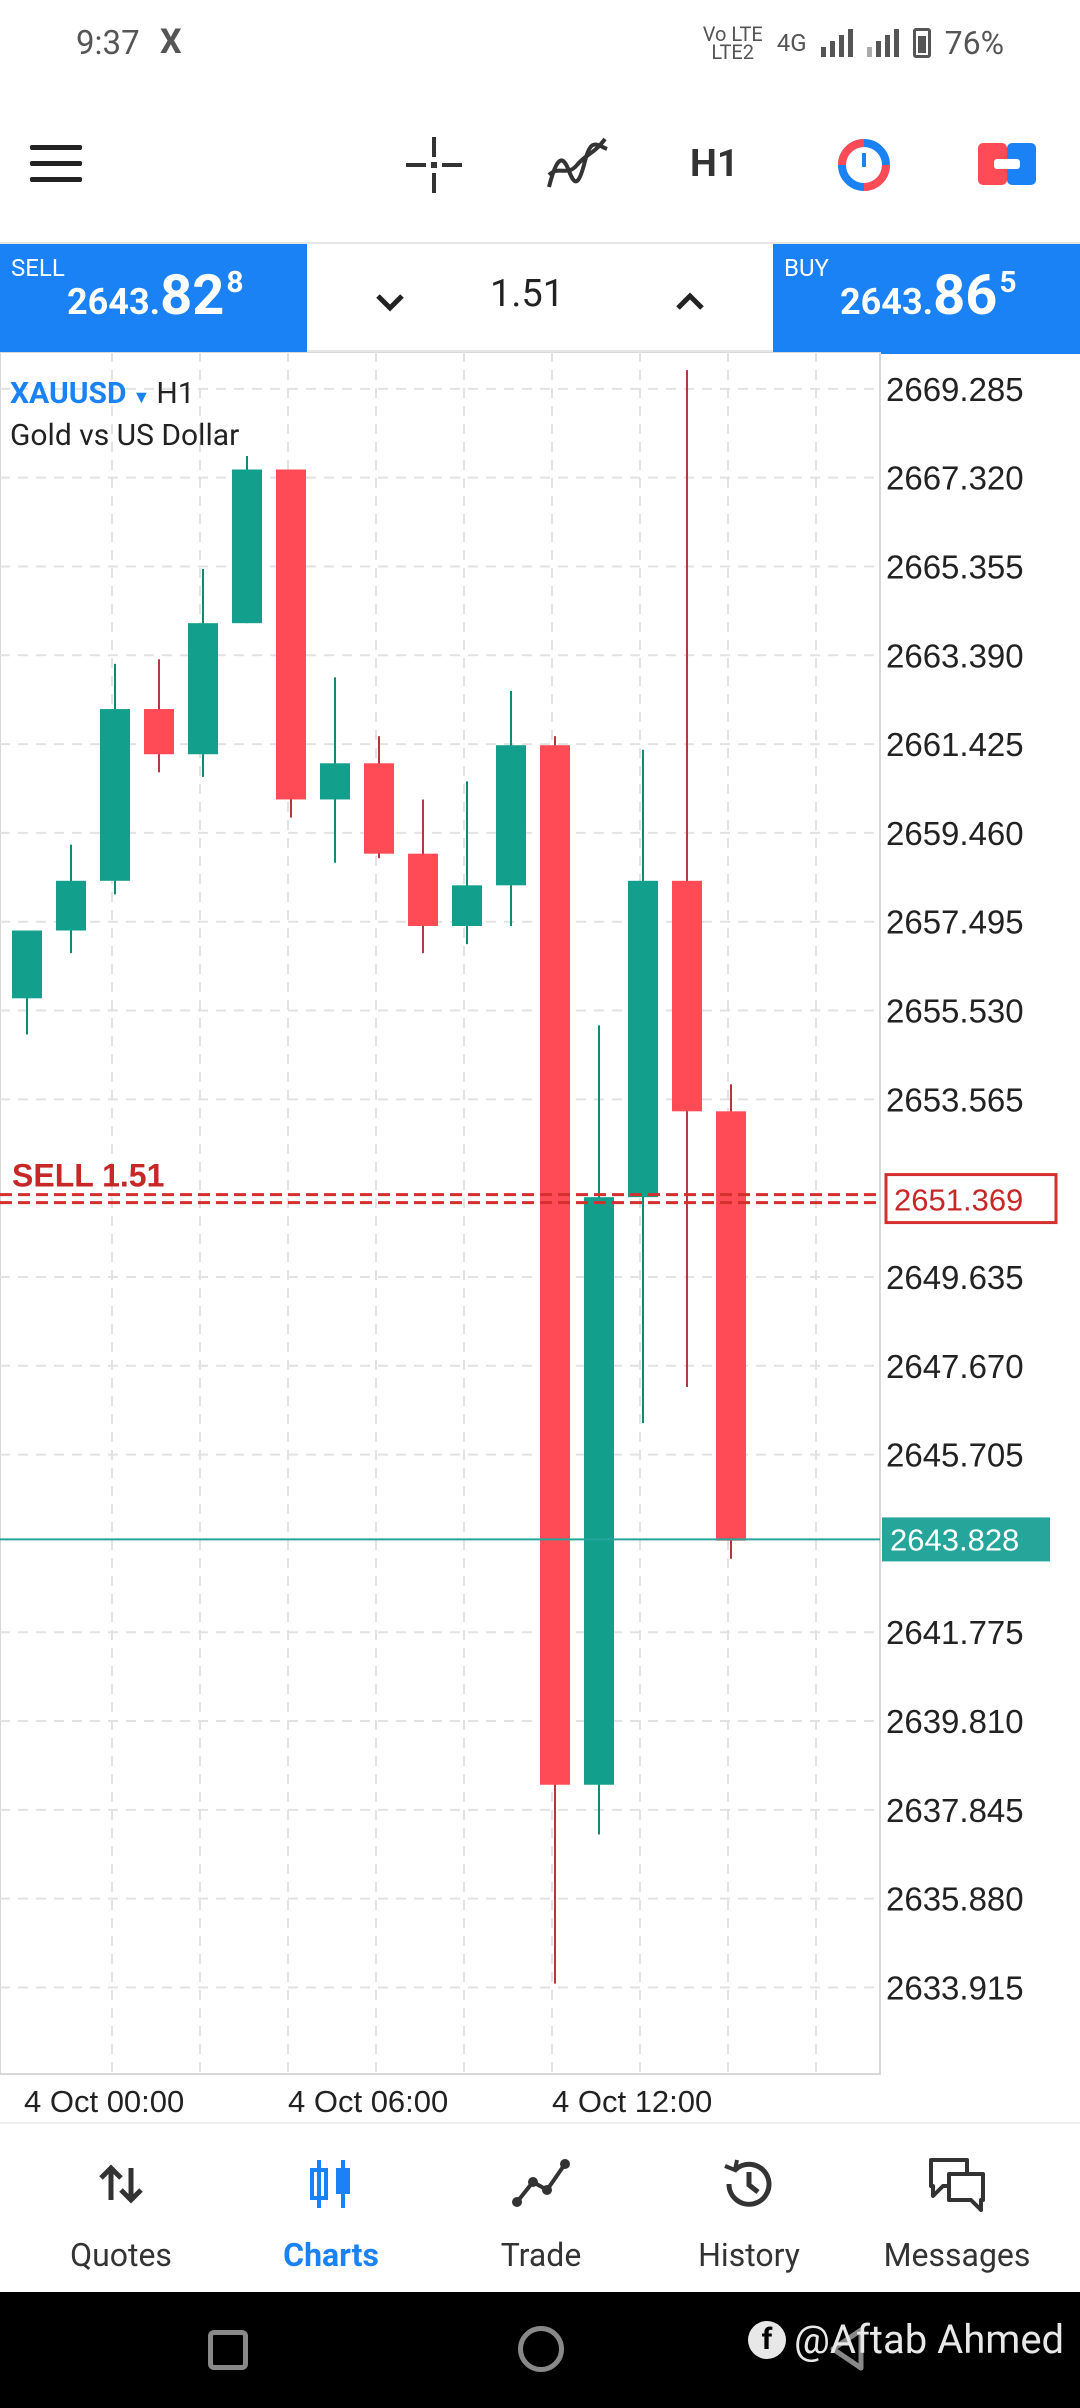  Describe the element at coordinates (540, 165) in the screenshot. I see `chart-toolbar: H1` at that location.